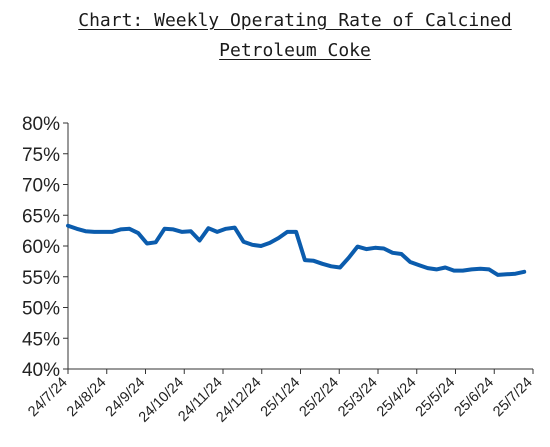 The width and height of the screenshot is (550, 447). What do you see at coordinates (41, 124) in the screenshot?
I see `y-tick-label: 80%` at bounding box center [41, 124].